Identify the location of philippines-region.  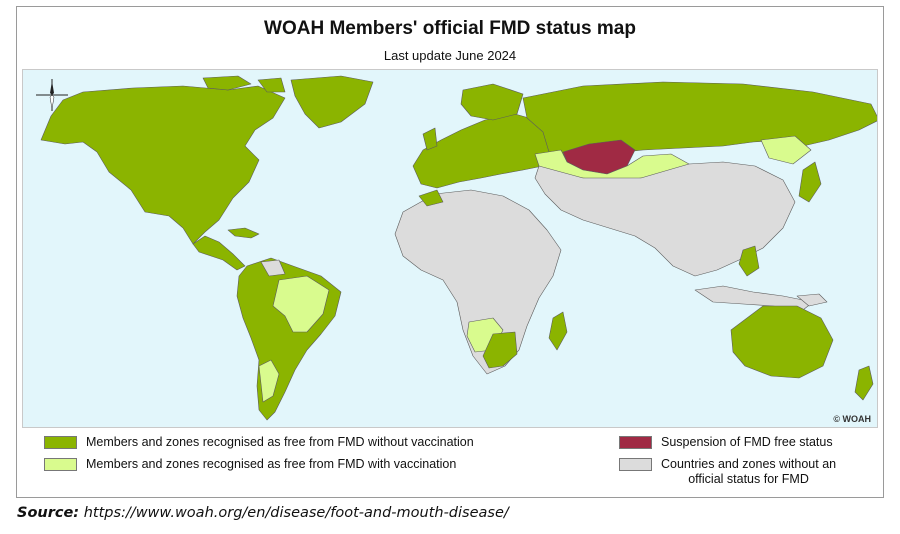
(749, 261).